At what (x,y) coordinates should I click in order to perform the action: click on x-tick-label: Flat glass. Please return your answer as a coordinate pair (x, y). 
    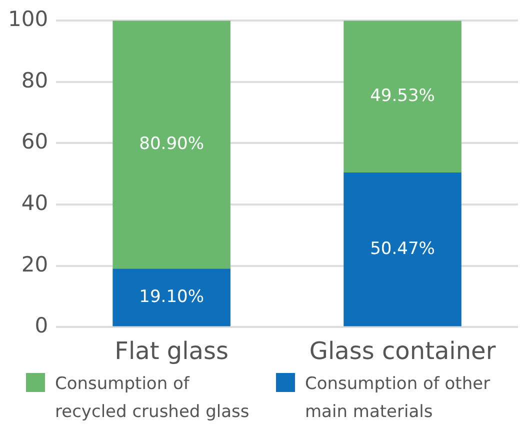
    Looking at the image, I should click on (171, 350).